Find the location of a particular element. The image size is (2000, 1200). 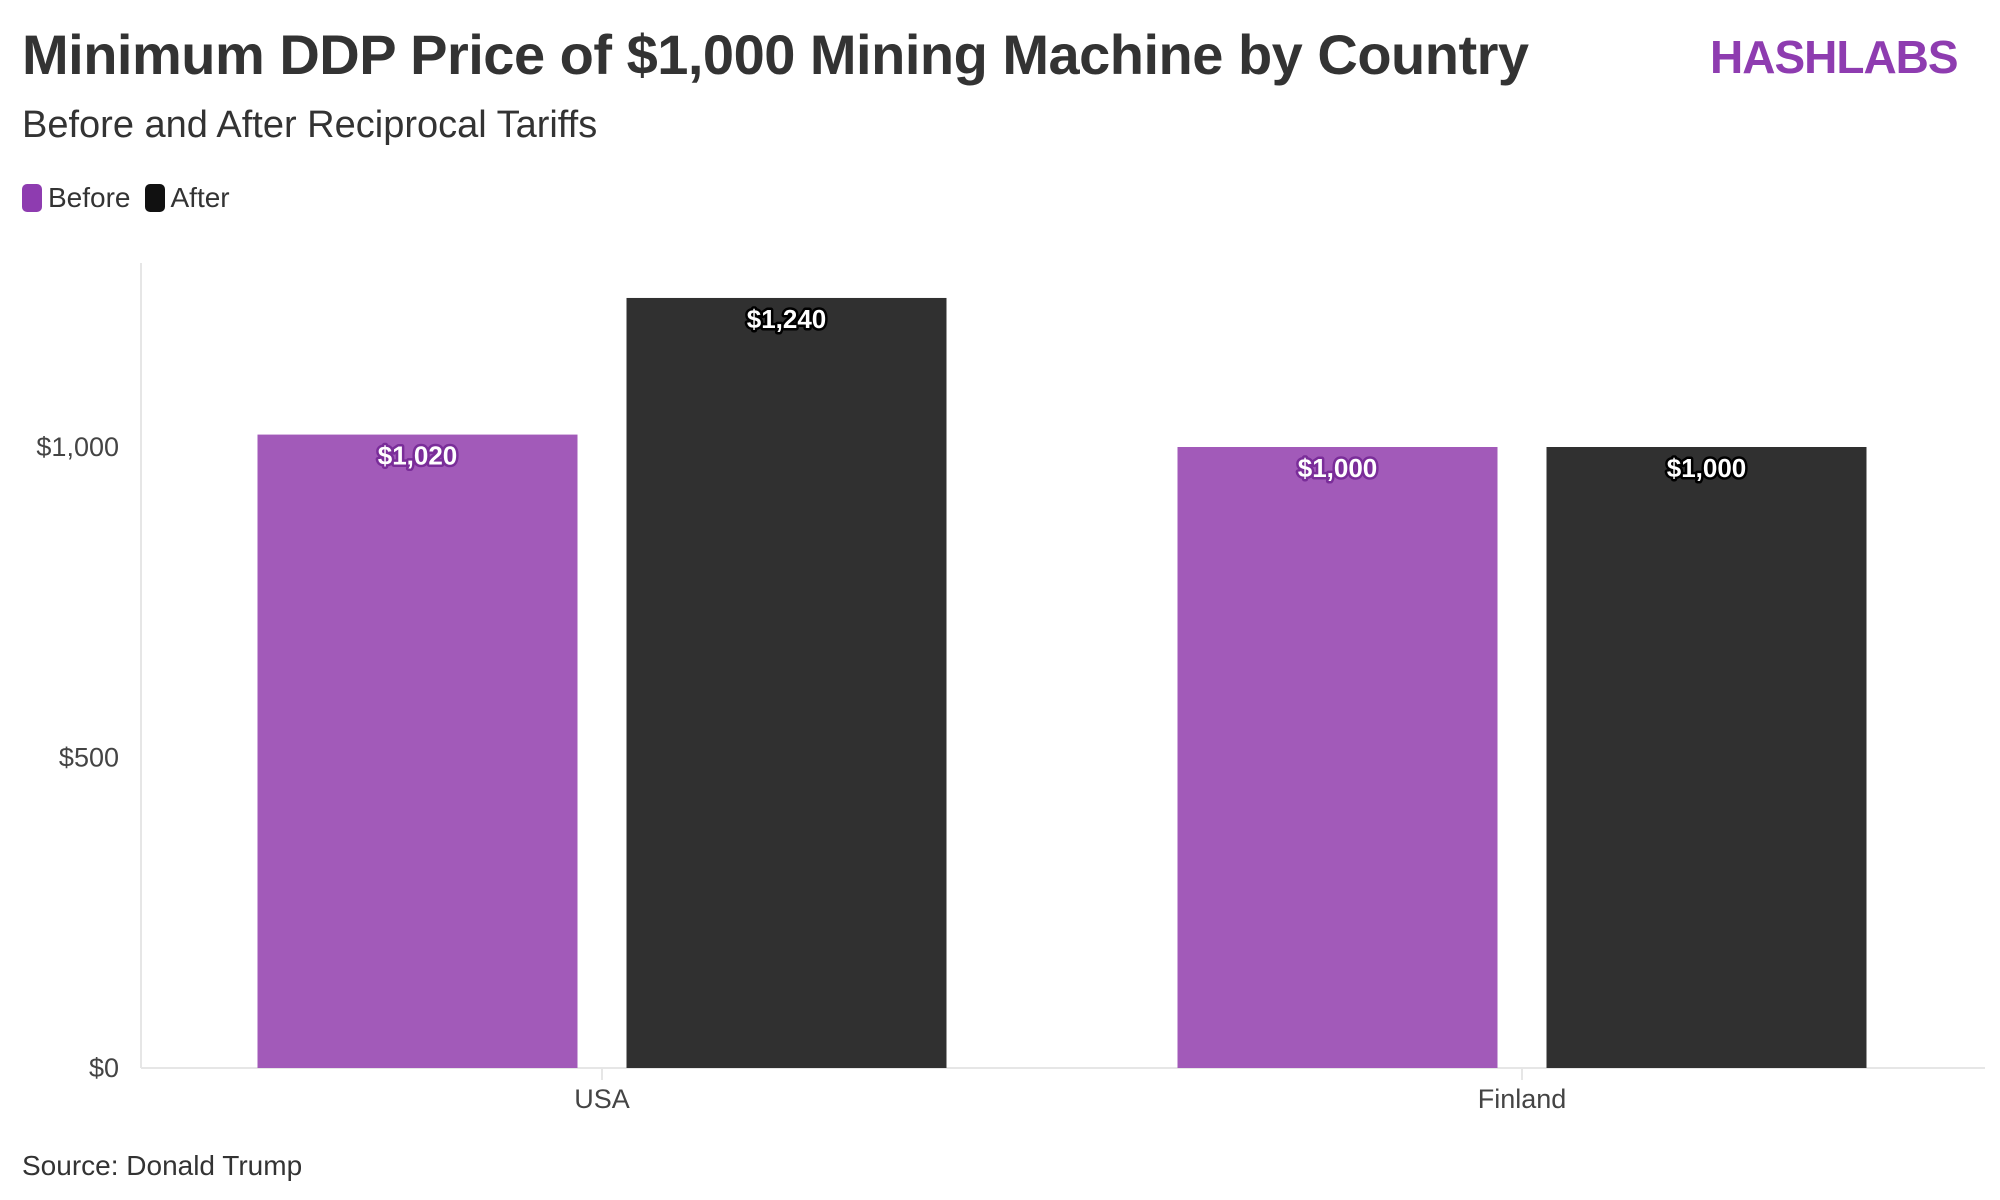

legend-swatch-before is located at coordinates (32, 198).